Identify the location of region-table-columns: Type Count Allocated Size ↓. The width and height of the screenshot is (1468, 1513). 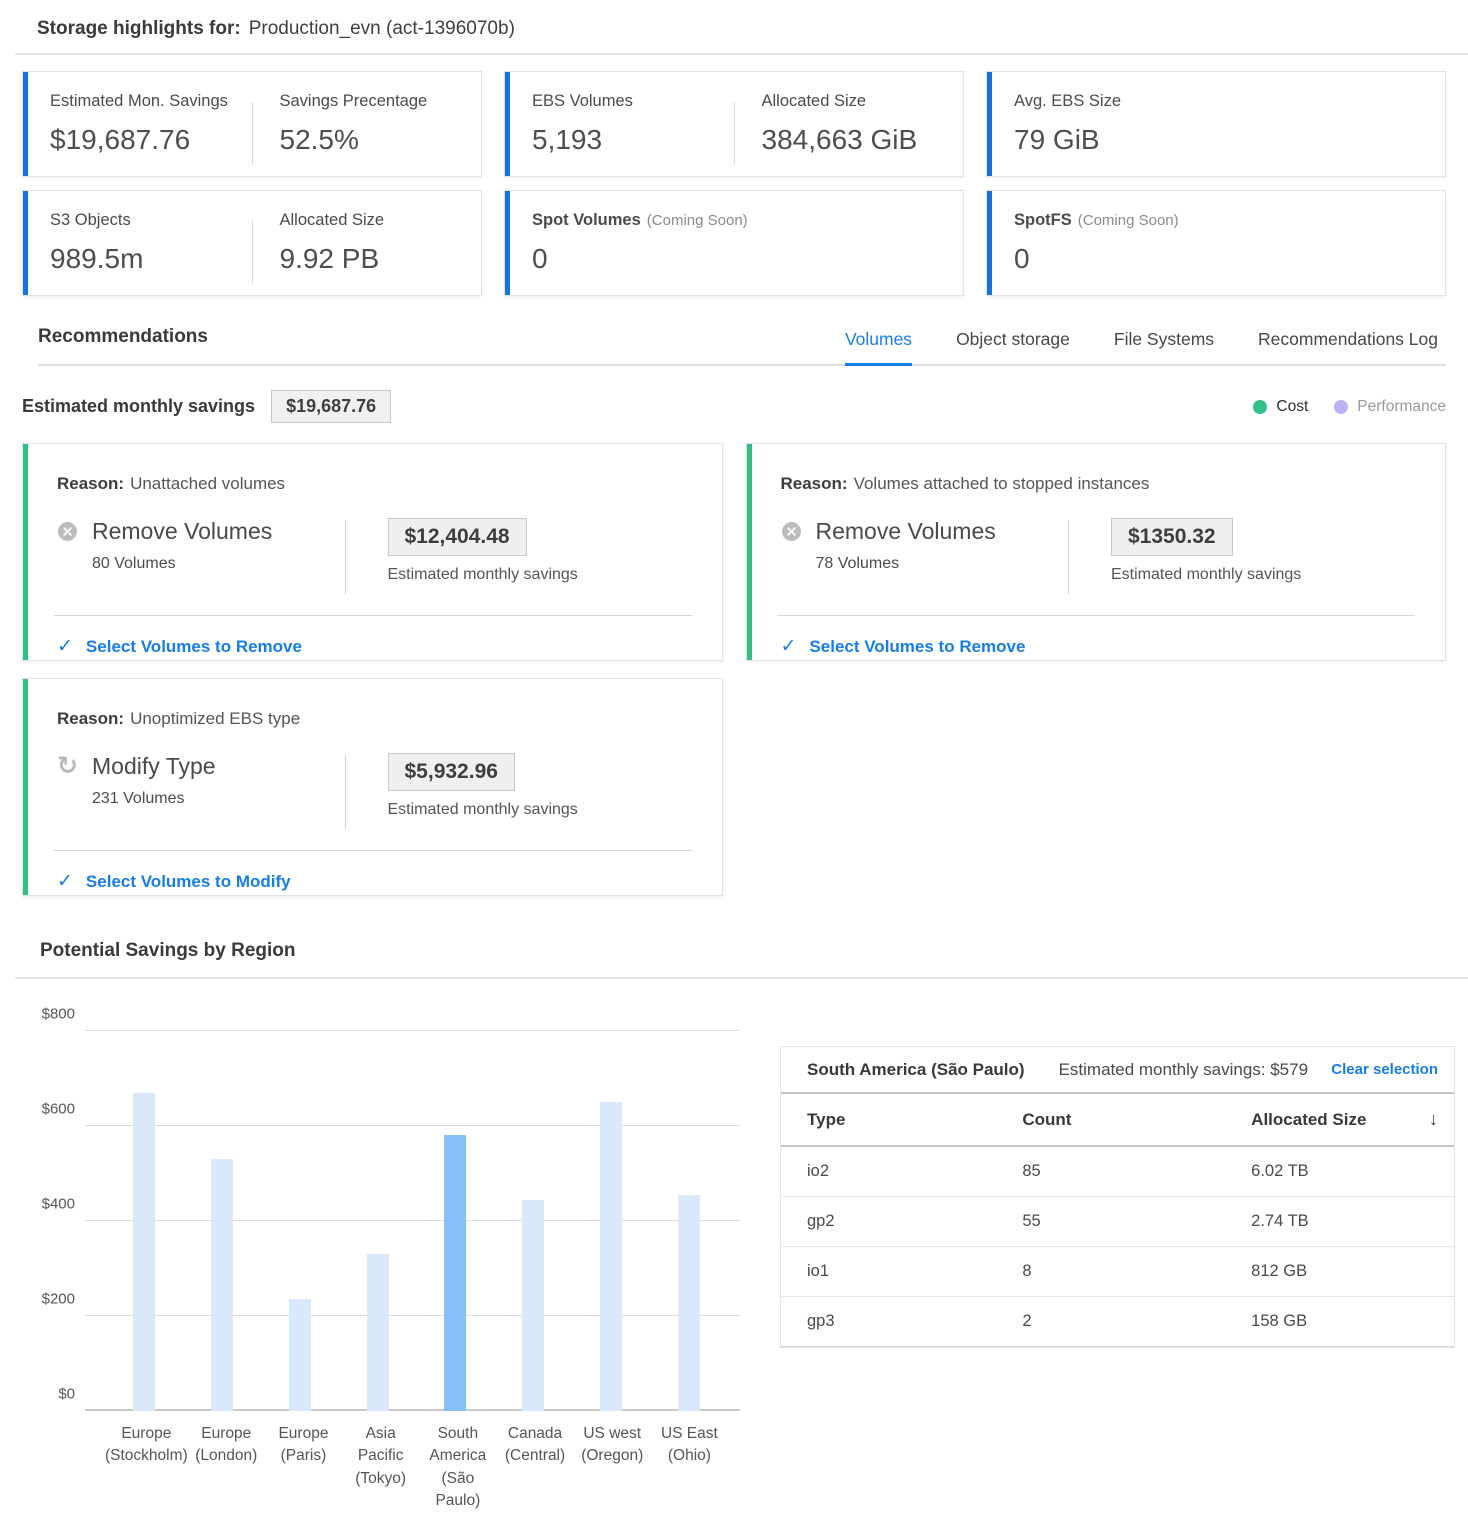
(1117, 1120).